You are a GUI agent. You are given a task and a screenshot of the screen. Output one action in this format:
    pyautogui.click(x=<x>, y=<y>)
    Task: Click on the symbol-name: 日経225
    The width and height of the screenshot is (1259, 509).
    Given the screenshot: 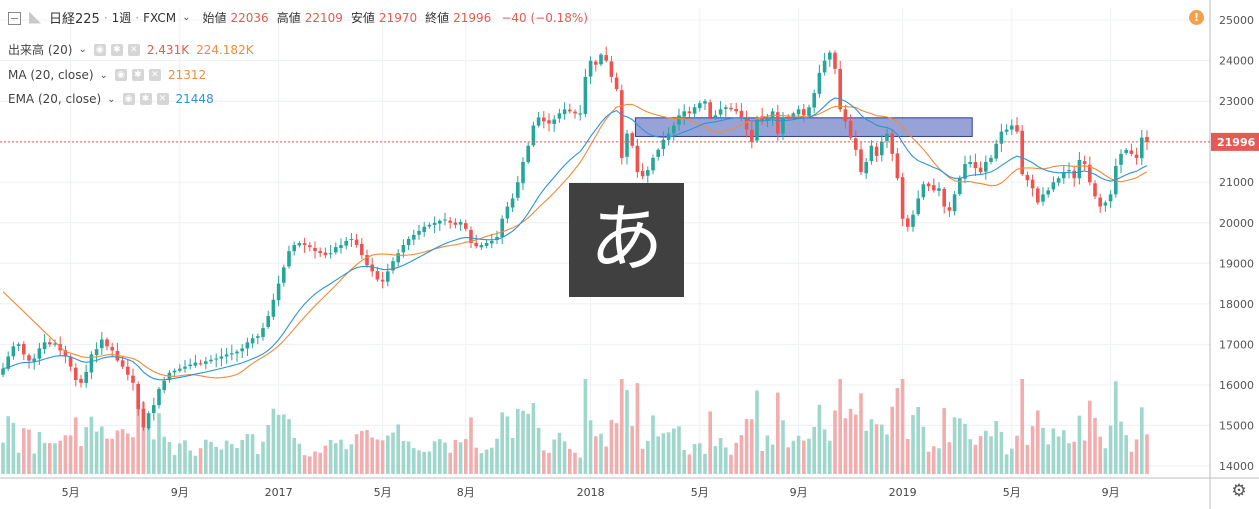 What is the action you would take?
    pyautogui.click(x=74, y=19)
    